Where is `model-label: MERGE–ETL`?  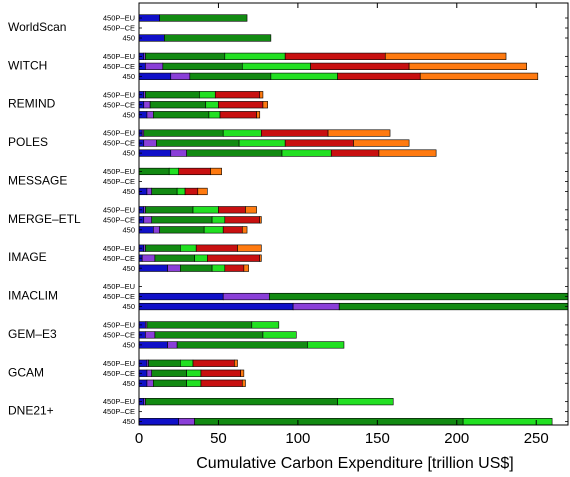 model-label: MERGE–ETL is located at coordinates (44, 219).